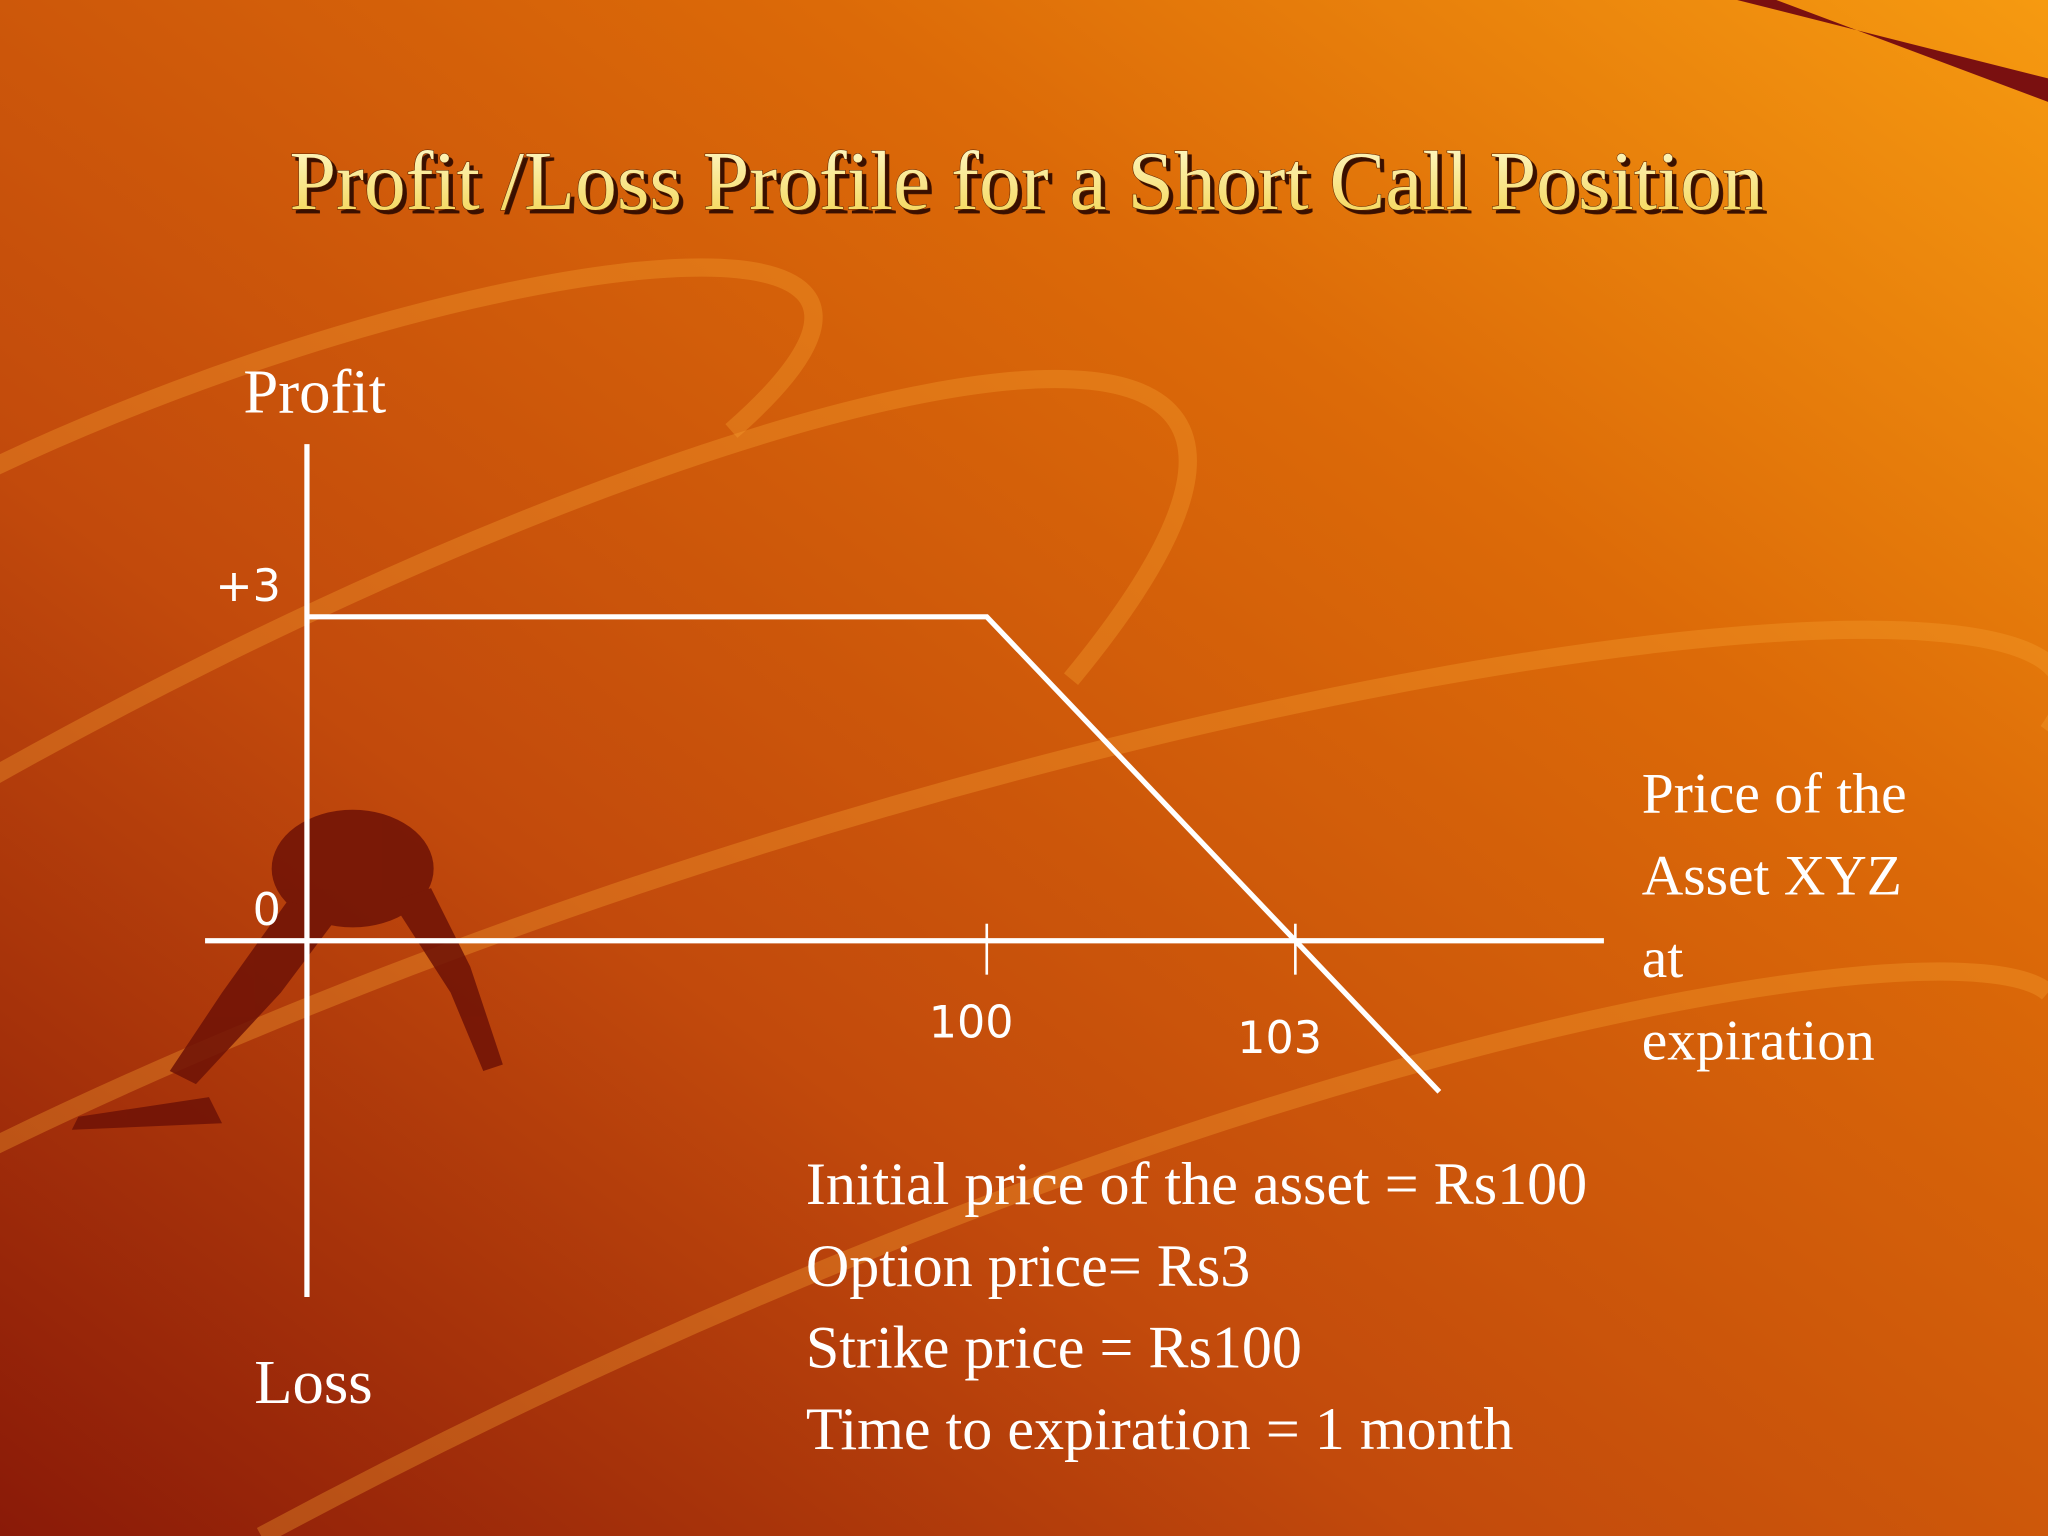  What do you see at coordinates (1774, 917) in the screenshot?
I see `x-axis-label: Price of the Asset XYZ at expiration` at bounding box center [1774, 917].